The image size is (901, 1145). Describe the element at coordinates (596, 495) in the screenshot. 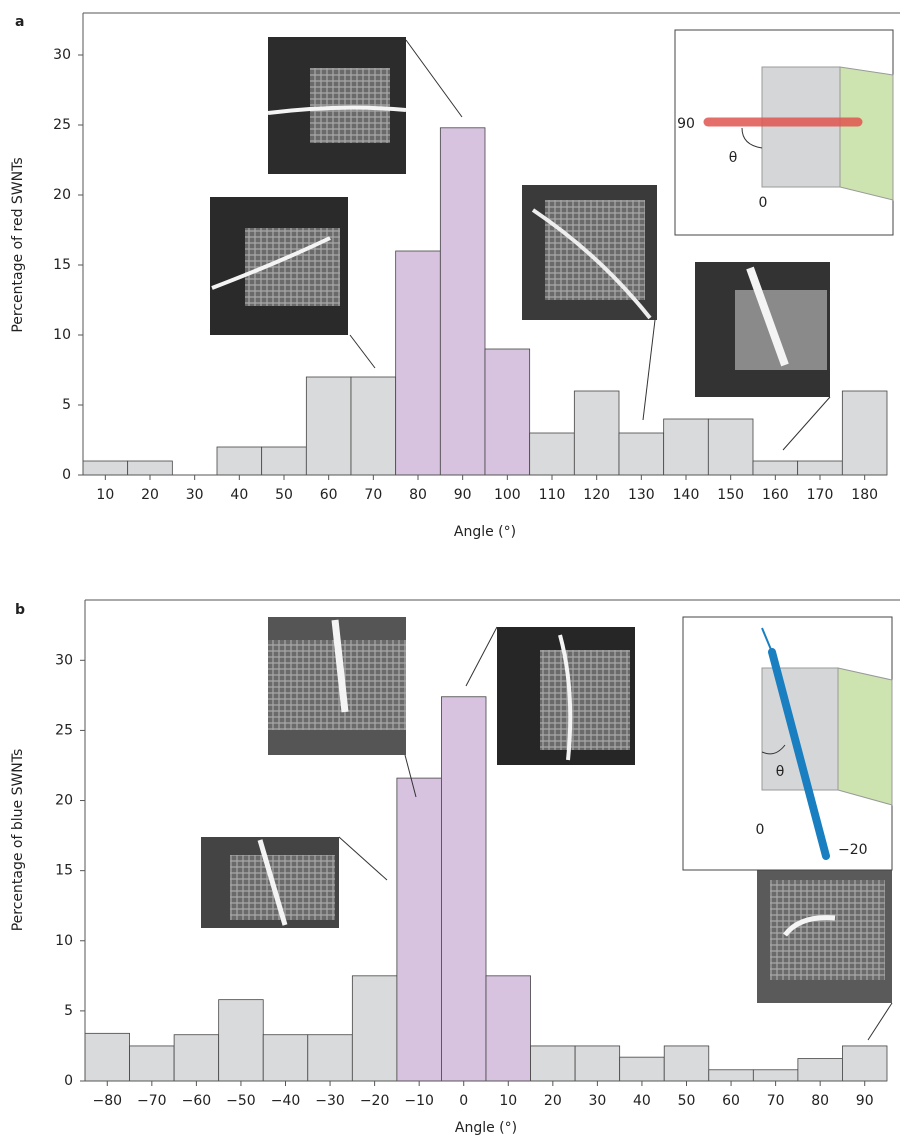

I see `x-tick-label: 120` at that location.